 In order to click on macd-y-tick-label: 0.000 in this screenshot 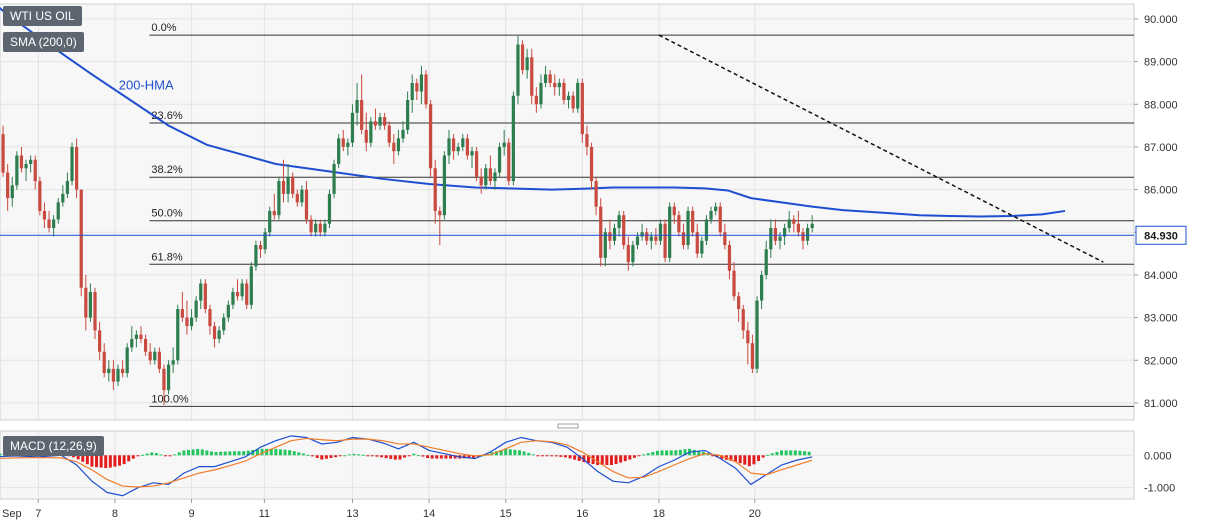, I will do `click(1158, 456)`.